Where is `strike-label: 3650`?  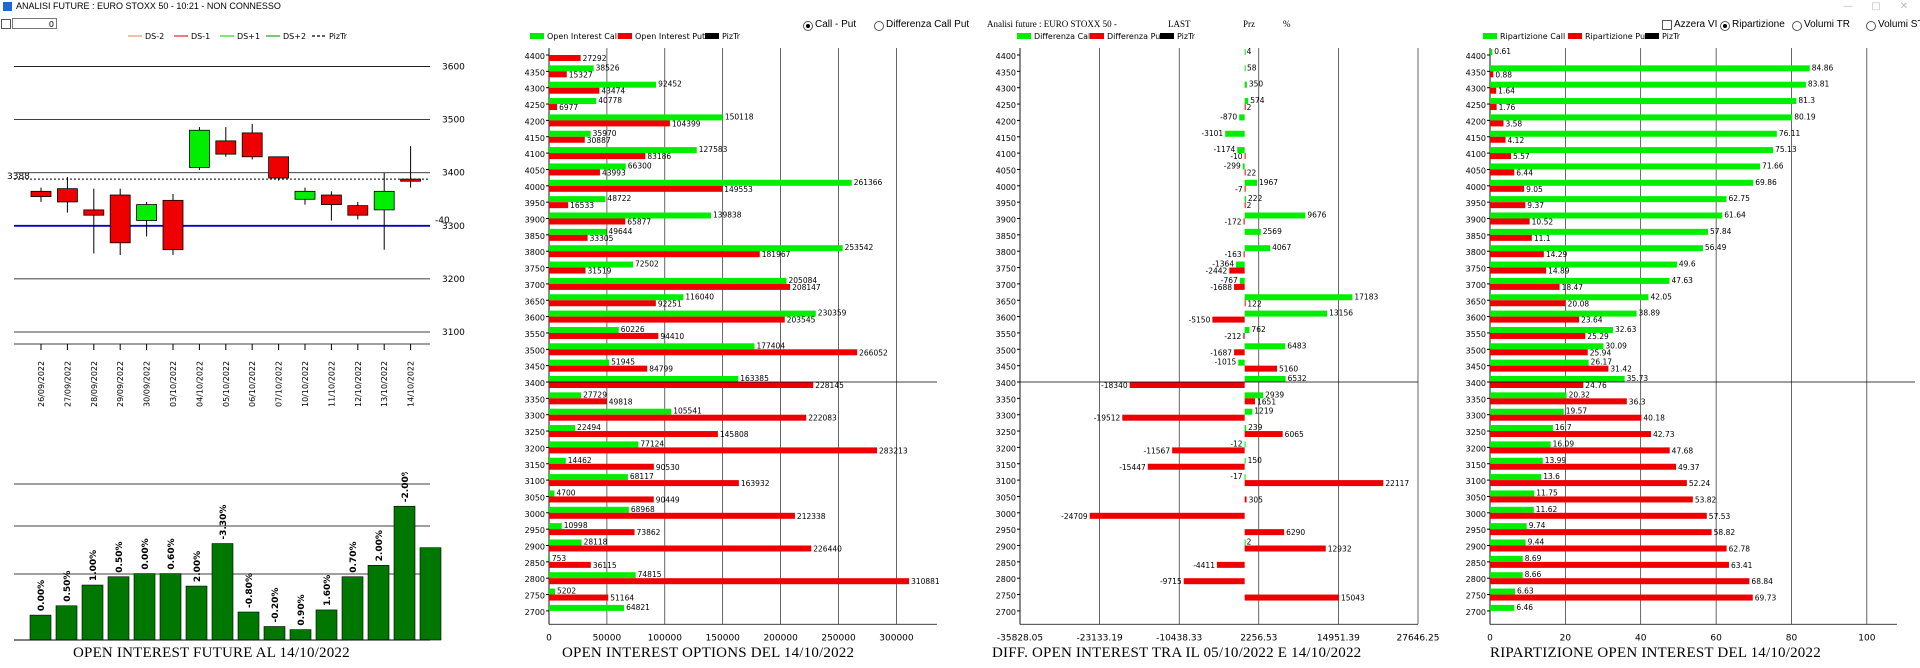
strike-label: 3650 is located at coordinates (1476, 301).